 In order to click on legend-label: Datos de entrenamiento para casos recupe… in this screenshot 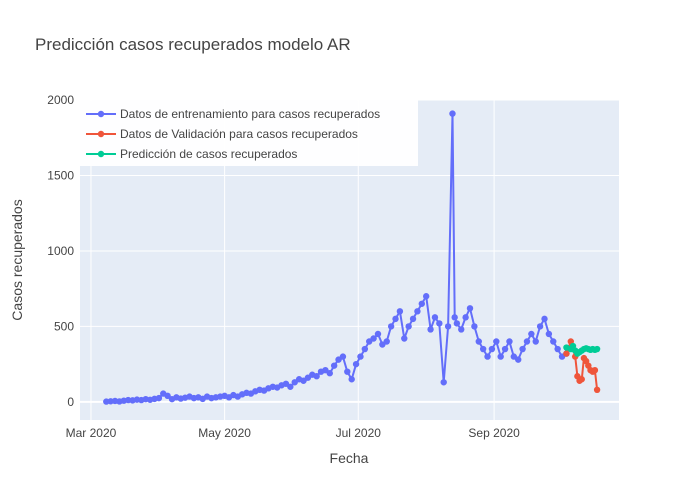, I will do `click(250, 114)`.